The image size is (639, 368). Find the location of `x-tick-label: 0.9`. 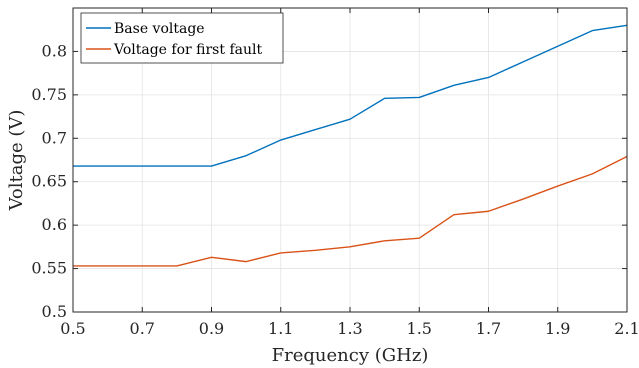

x-tick-label: 0.9 is located at coordinates (211, 328).